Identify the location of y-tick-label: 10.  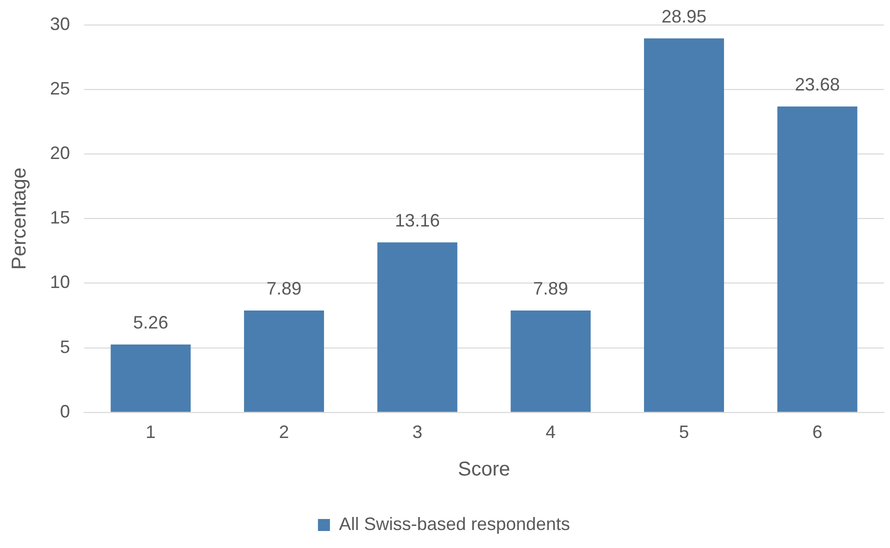
(60, 282).